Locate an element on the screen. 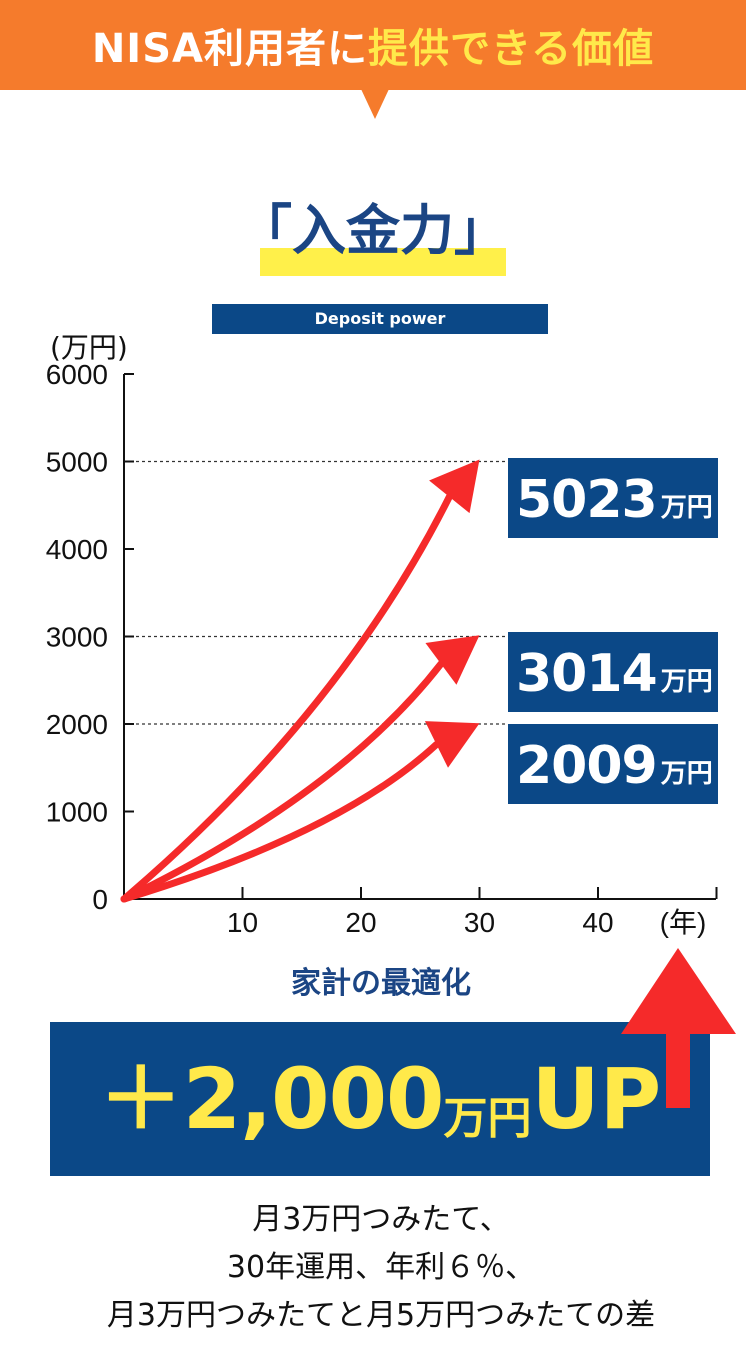 The width and height of the screenshot is (746, 1368). result-box: ＋ 2,000 万円 UP is located at coordinates (380, 1099).